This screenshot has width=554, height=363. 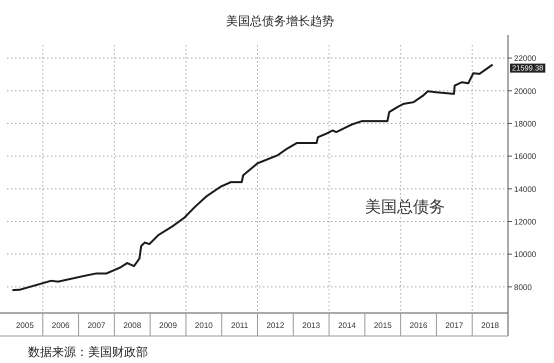 I want to click on x-tick-label: 2012, so click(x=275, y=325).